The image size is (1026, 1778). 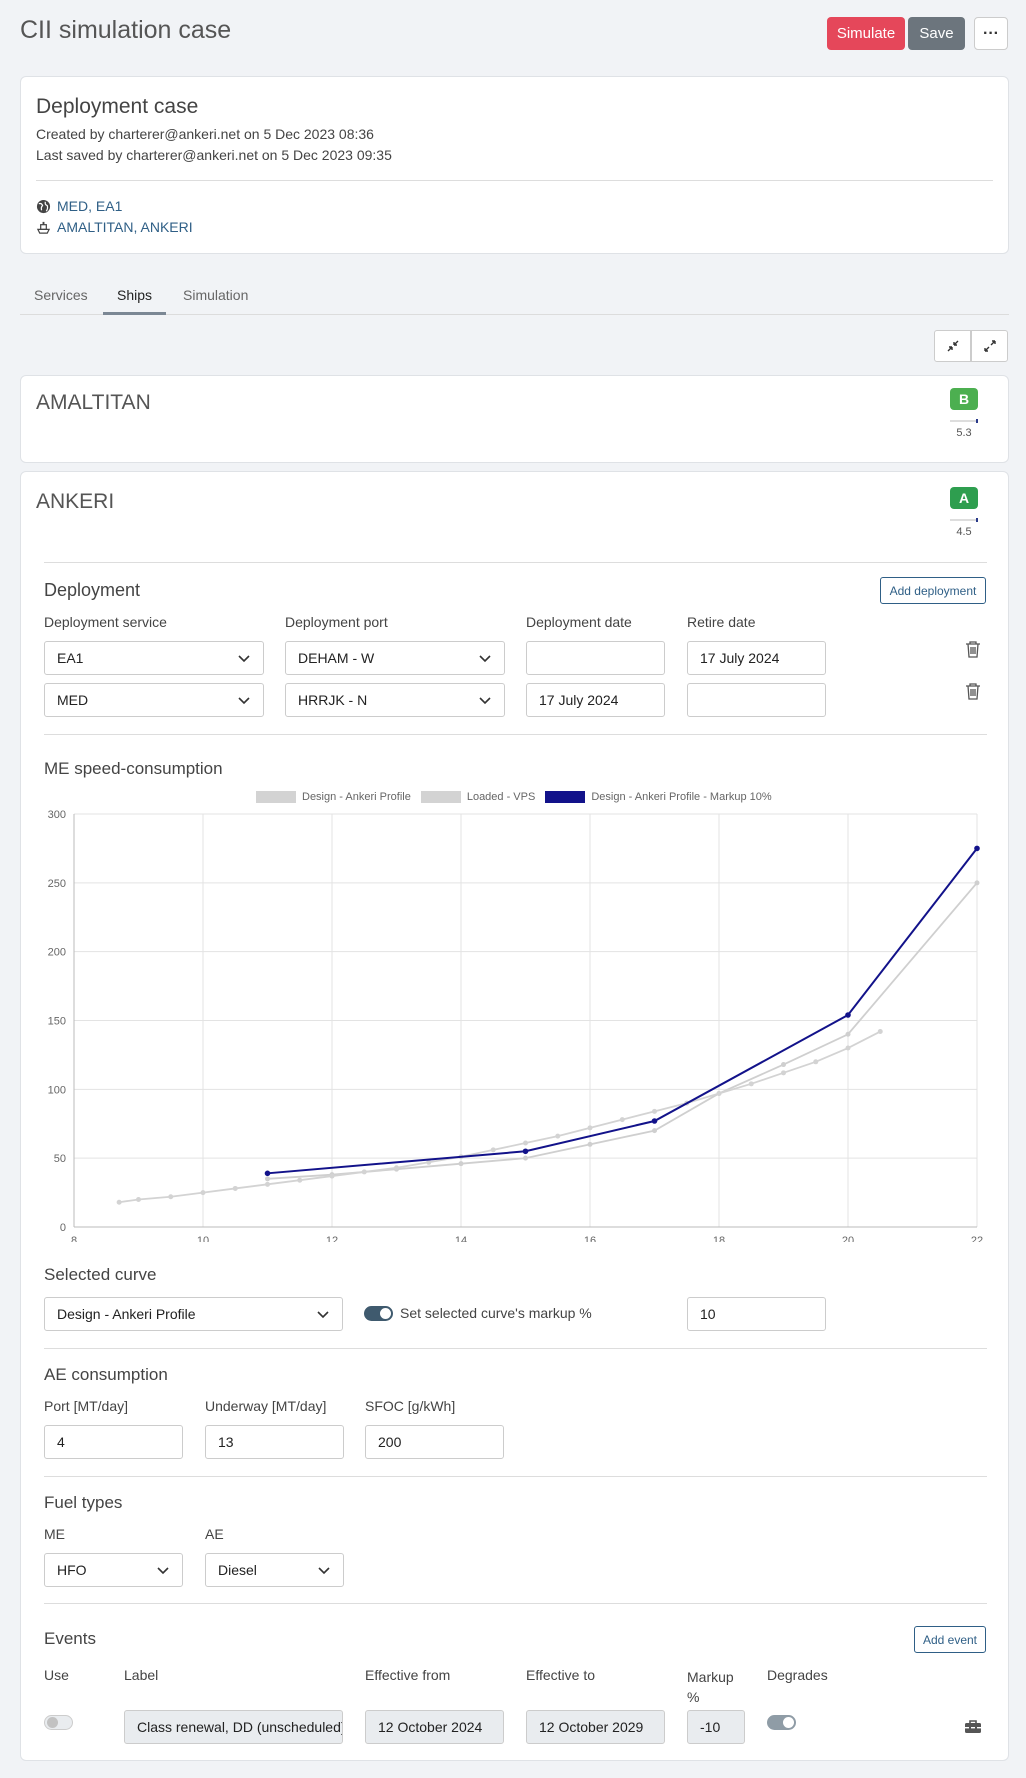 What do you see at coordinates (991, 33) in the screenshot?
I see `more-options-button: ···` at bounding box center [991, 33].